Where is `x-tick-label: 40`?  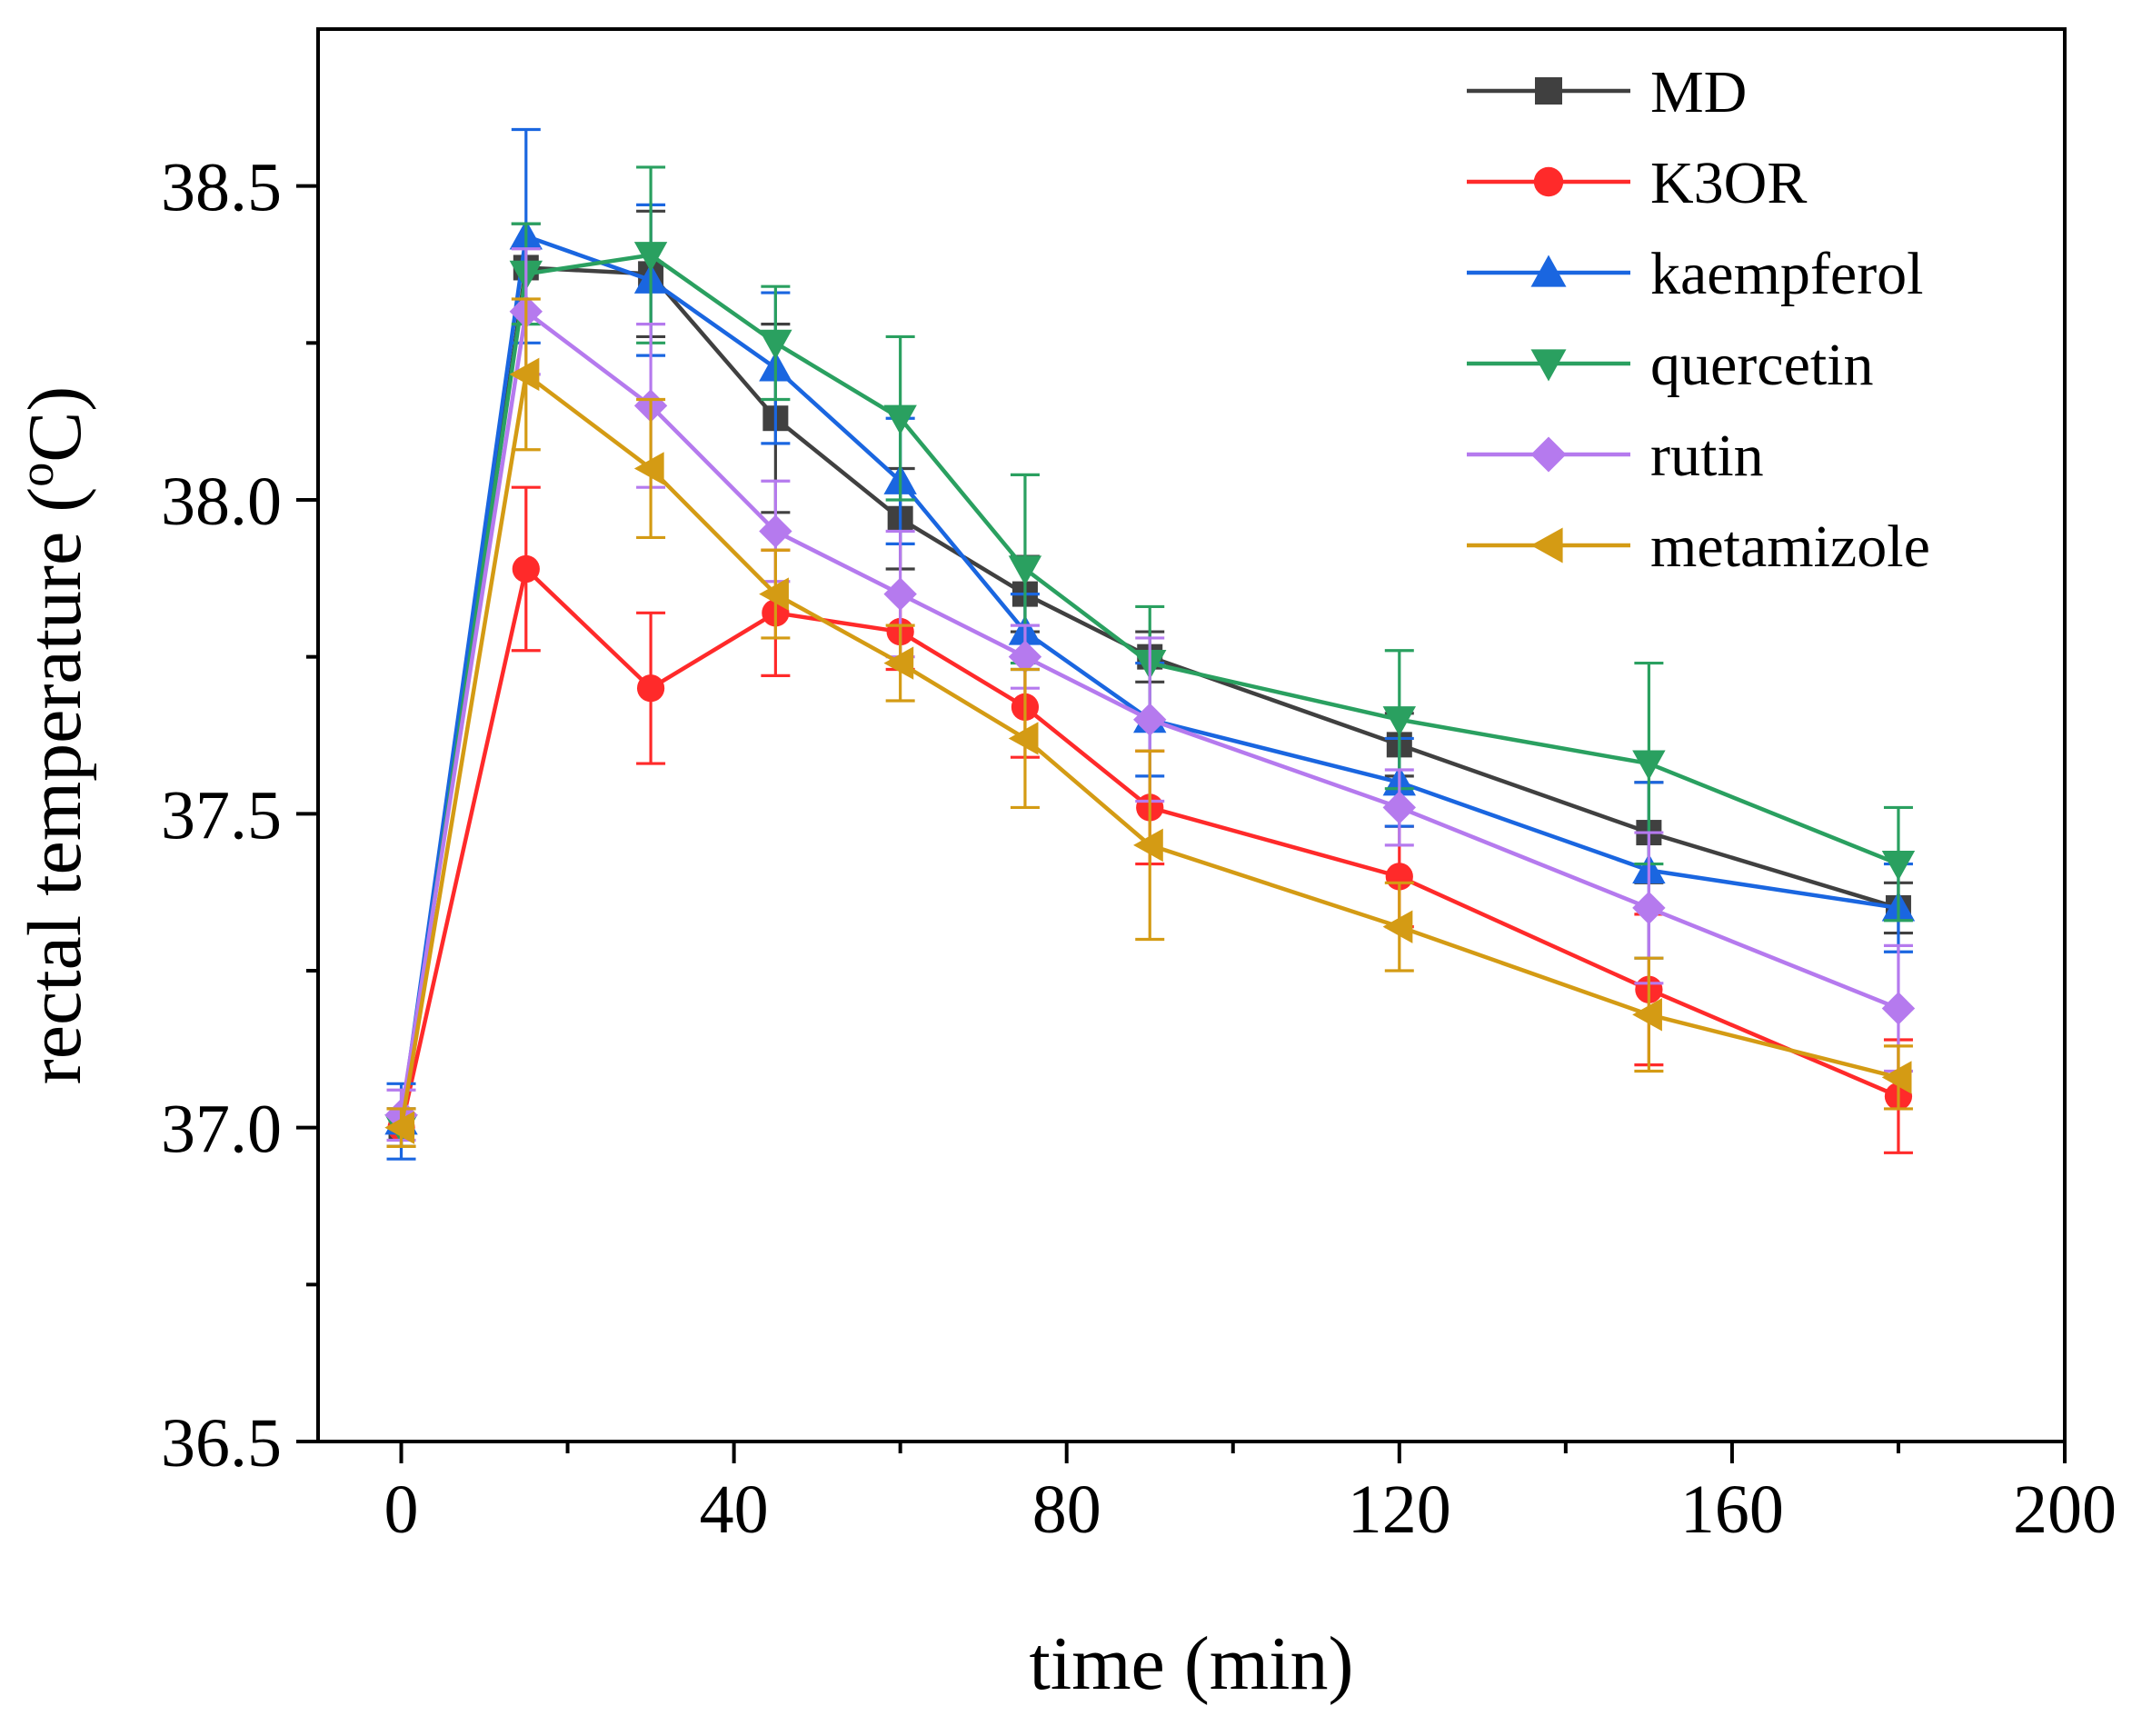 x-tick-label: 40 is located at coordinates (734, 1510).